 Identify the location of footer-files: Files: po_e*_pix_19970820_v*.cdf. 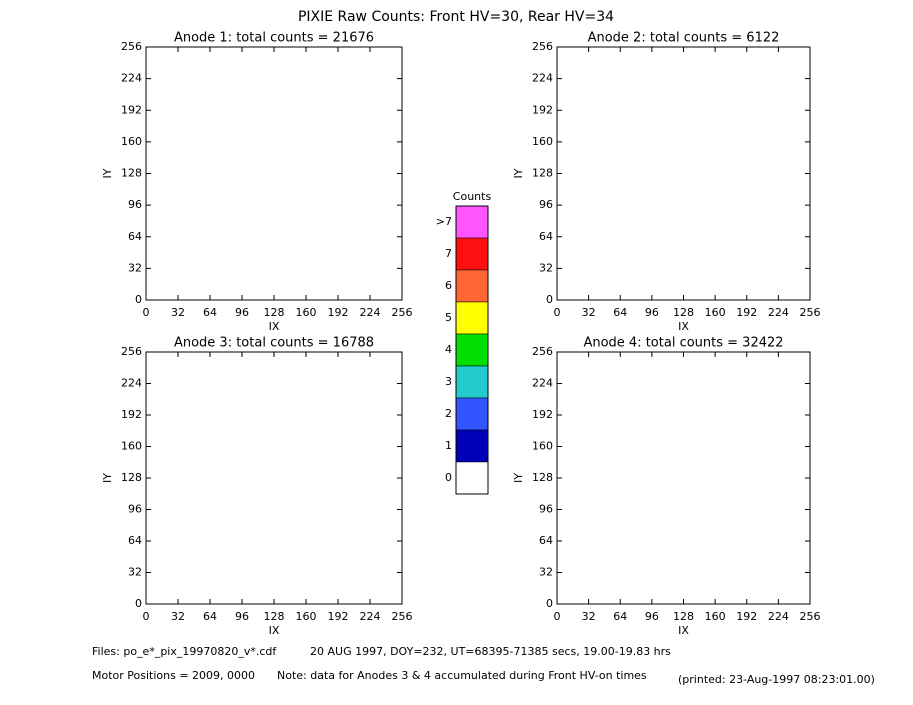
(184, 651).